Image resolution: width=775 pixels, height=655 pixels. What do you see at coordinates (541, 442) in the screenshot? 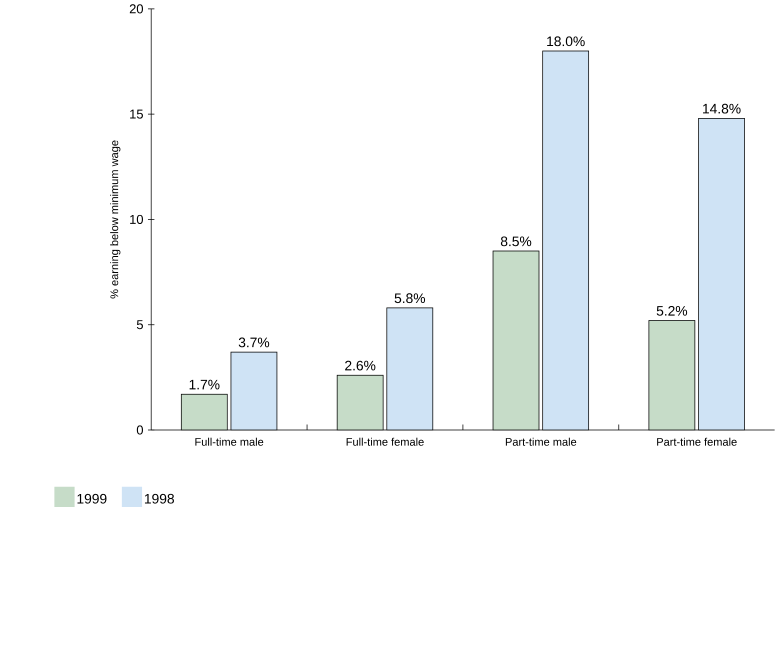
I see `x-tick-label: Part-time male` at bounding box center [541, 442].